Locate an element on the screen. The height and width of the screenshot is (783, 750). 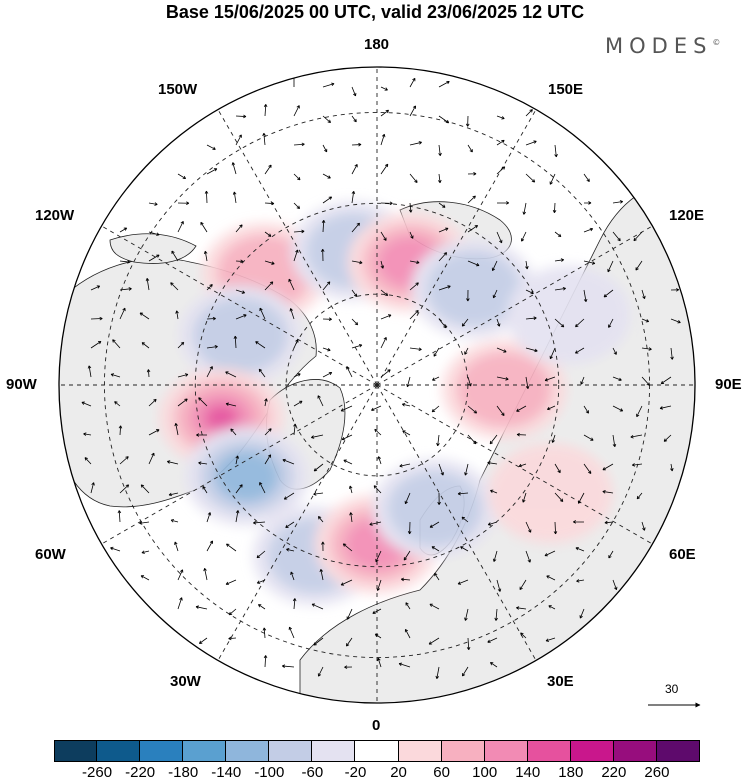
colorbar-tick-label: -60 is located at coordinates (312, 772).